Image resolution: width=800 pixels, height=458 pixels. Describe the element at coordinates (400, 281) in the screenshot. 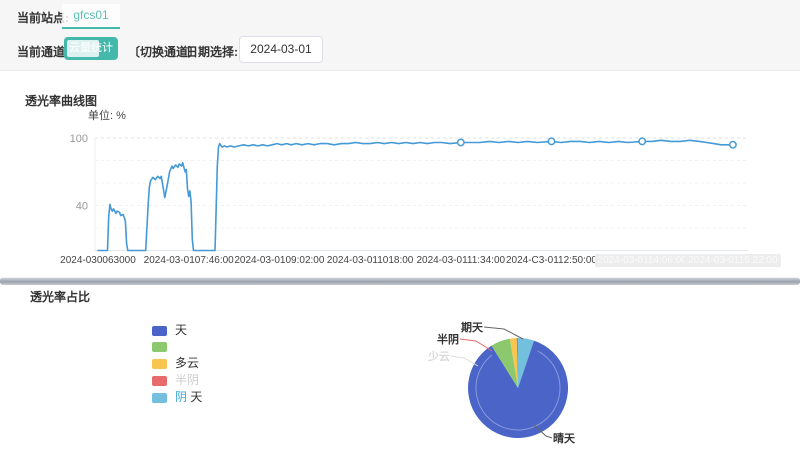

I see `divider-scrollbar` at that location.